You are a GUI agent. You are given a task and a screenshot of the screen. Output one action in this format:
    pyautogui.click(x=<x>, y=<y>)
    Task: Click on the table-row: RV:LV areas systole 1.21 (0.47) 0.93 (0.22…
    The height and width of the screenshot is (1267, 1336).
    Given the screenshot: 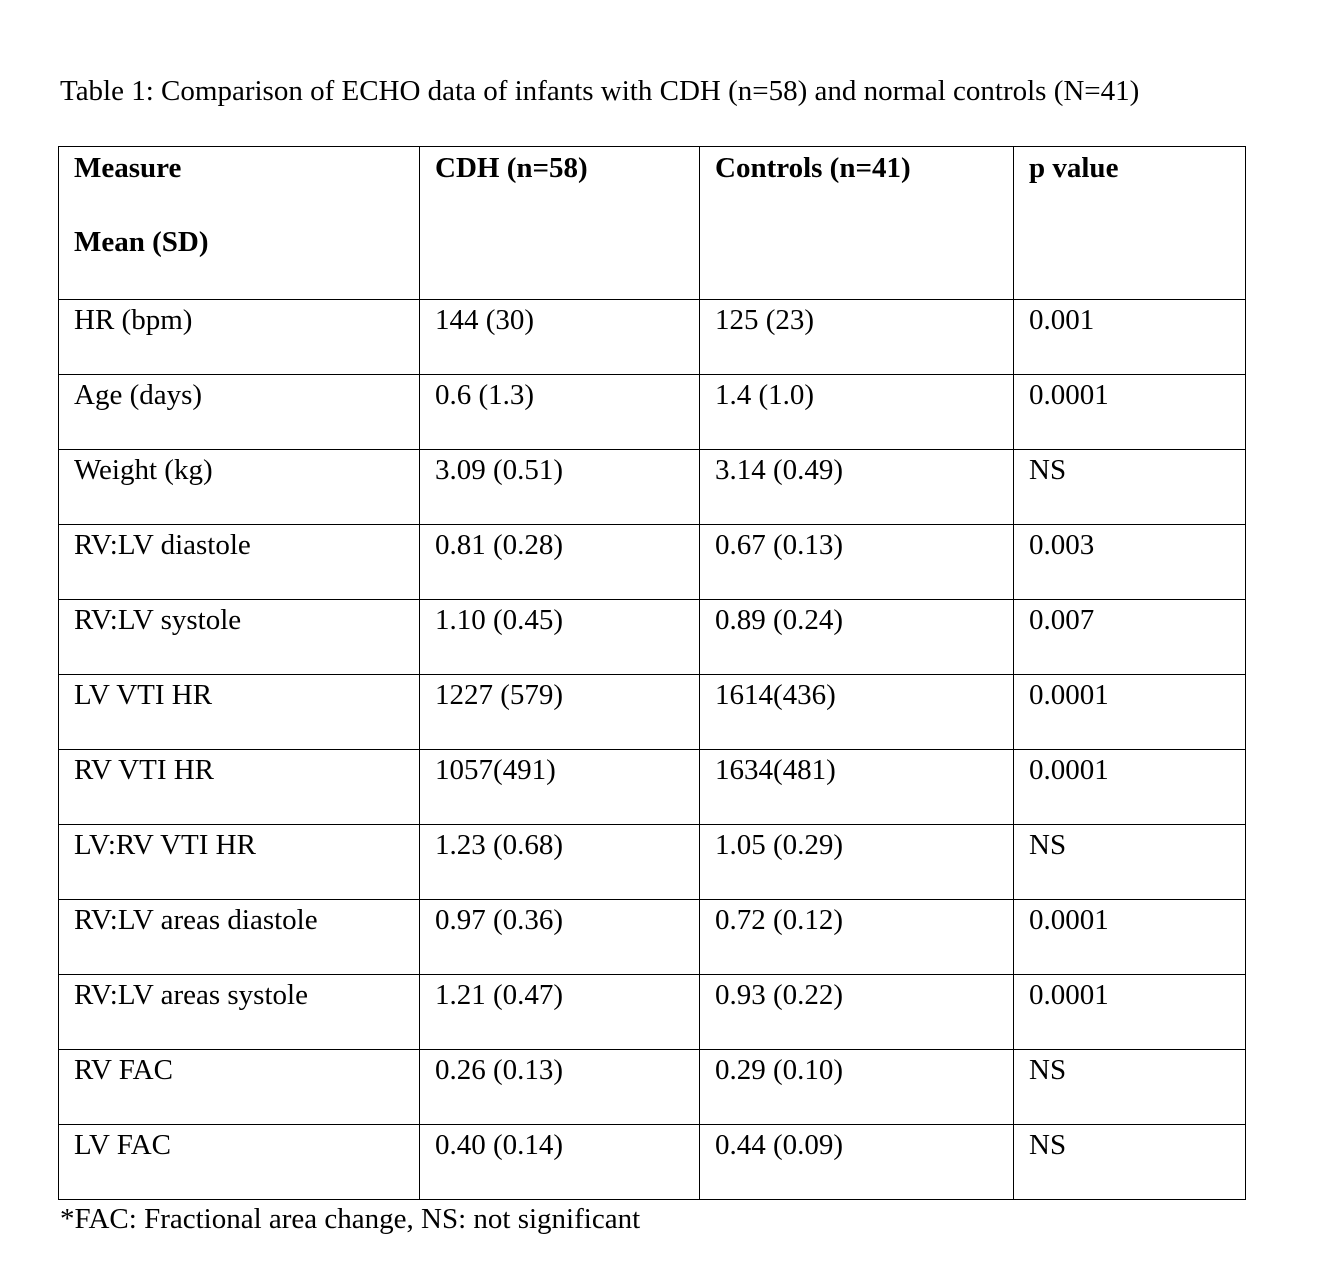 What is the action you would take?
    pyautogui.click(x=652, y=1012)
    